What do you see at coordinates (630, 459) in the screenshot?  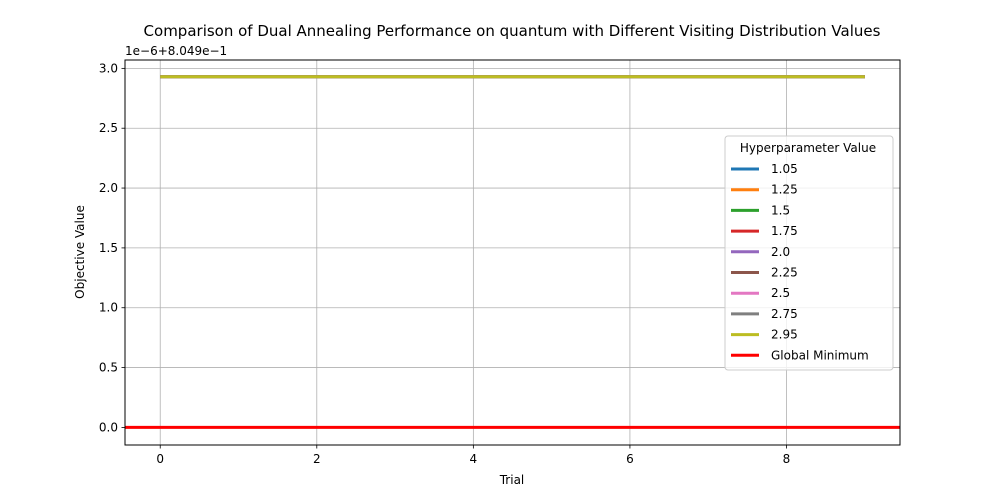 I see `x-tick-label: 6` at bounding box center [630, 459].